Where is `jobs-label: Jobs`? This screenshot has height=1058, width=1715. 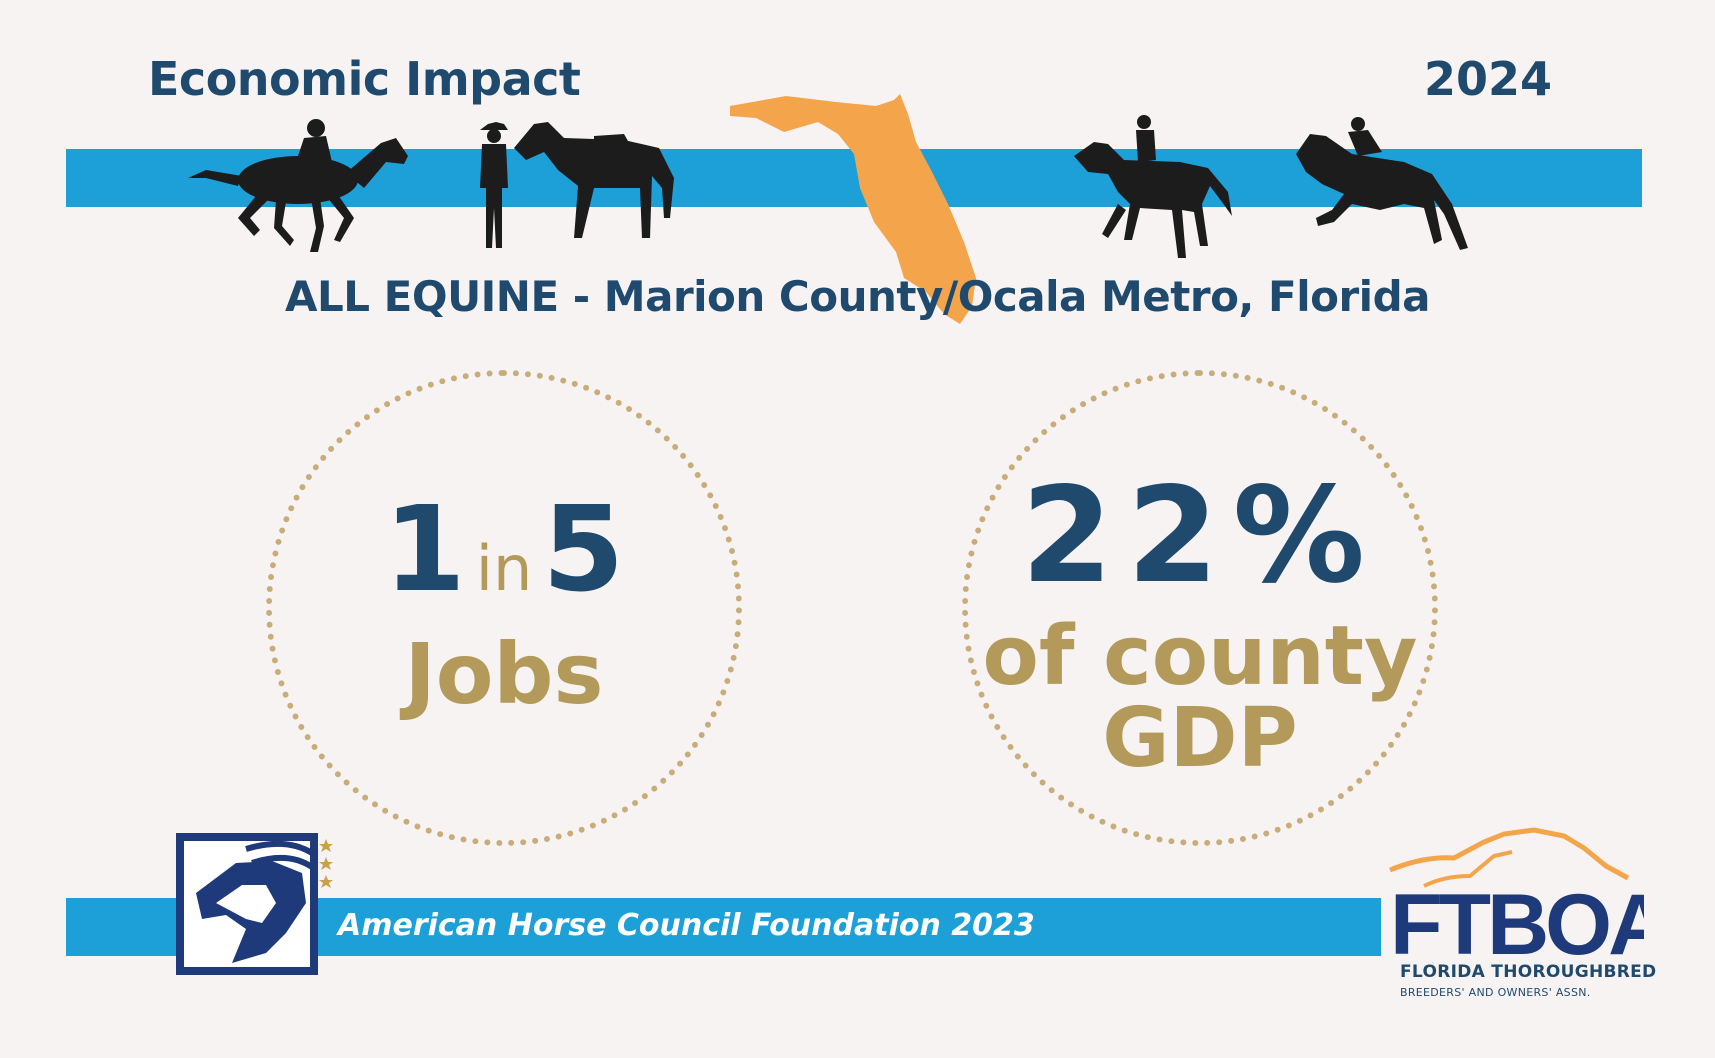 jobs-label: Jobs is located at coordinates (504, 674).